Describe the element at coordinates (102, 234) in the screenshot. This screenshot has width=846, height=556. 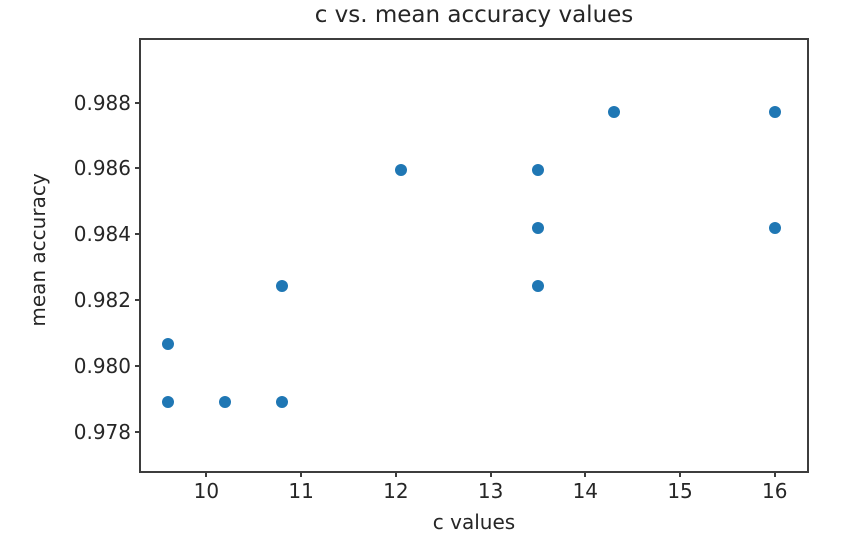
I see `y-tick-label: 0.984` at that location.